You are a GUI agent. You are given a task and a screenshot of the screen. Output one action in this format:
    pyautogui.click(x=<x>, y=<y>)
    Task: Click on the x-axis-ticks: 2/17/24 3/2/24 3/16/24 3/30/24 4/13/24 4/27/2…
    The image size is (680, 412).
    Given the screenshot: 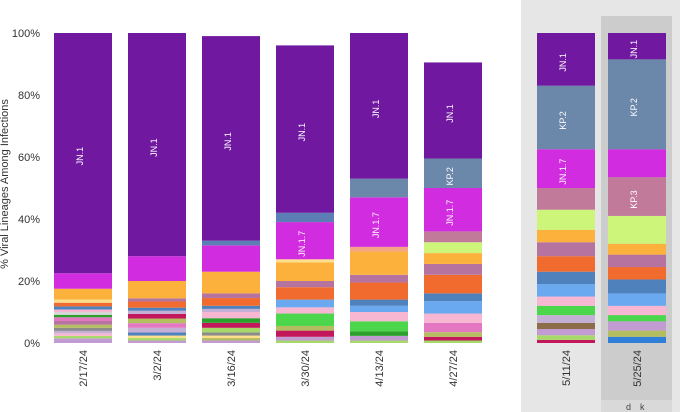 What is the action you would take?
    pyautogui.click(x=361, y=368)
    